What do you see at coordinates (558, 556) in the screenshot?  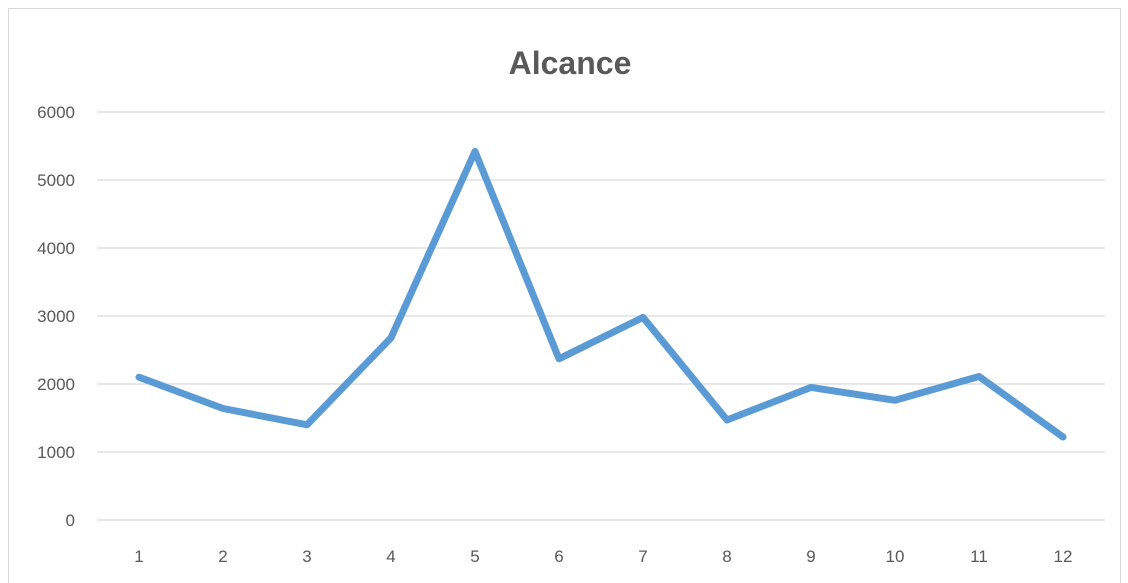 I see `x-tick-label: 6` at bounding box center [558, 556].